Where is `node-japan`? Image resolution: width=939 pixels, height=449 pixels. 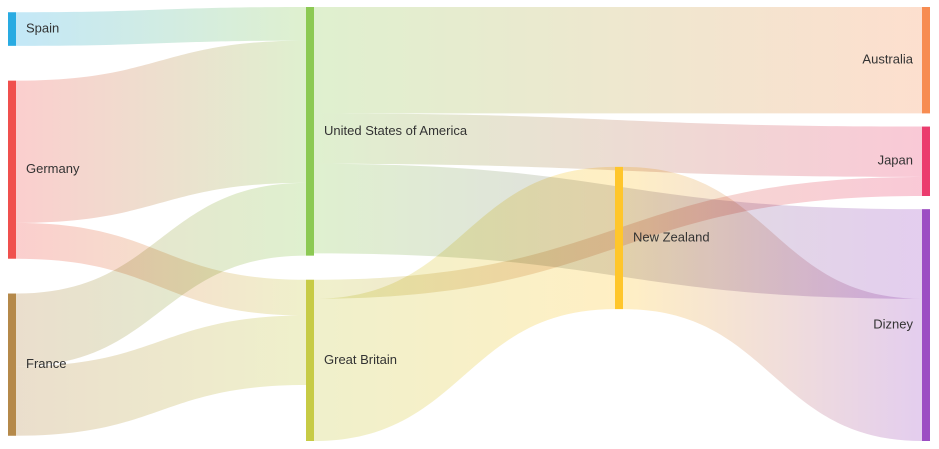
node-japan is located at coordinates (926, 161).